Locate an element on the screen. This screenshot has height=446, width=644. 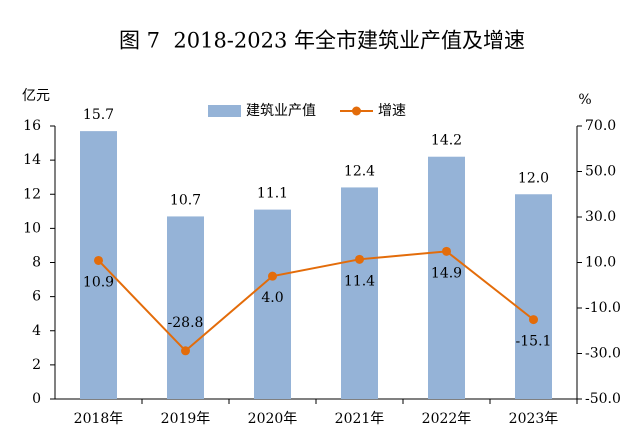
bar-value-label: 12.0 is located at coordinates (533, 178).